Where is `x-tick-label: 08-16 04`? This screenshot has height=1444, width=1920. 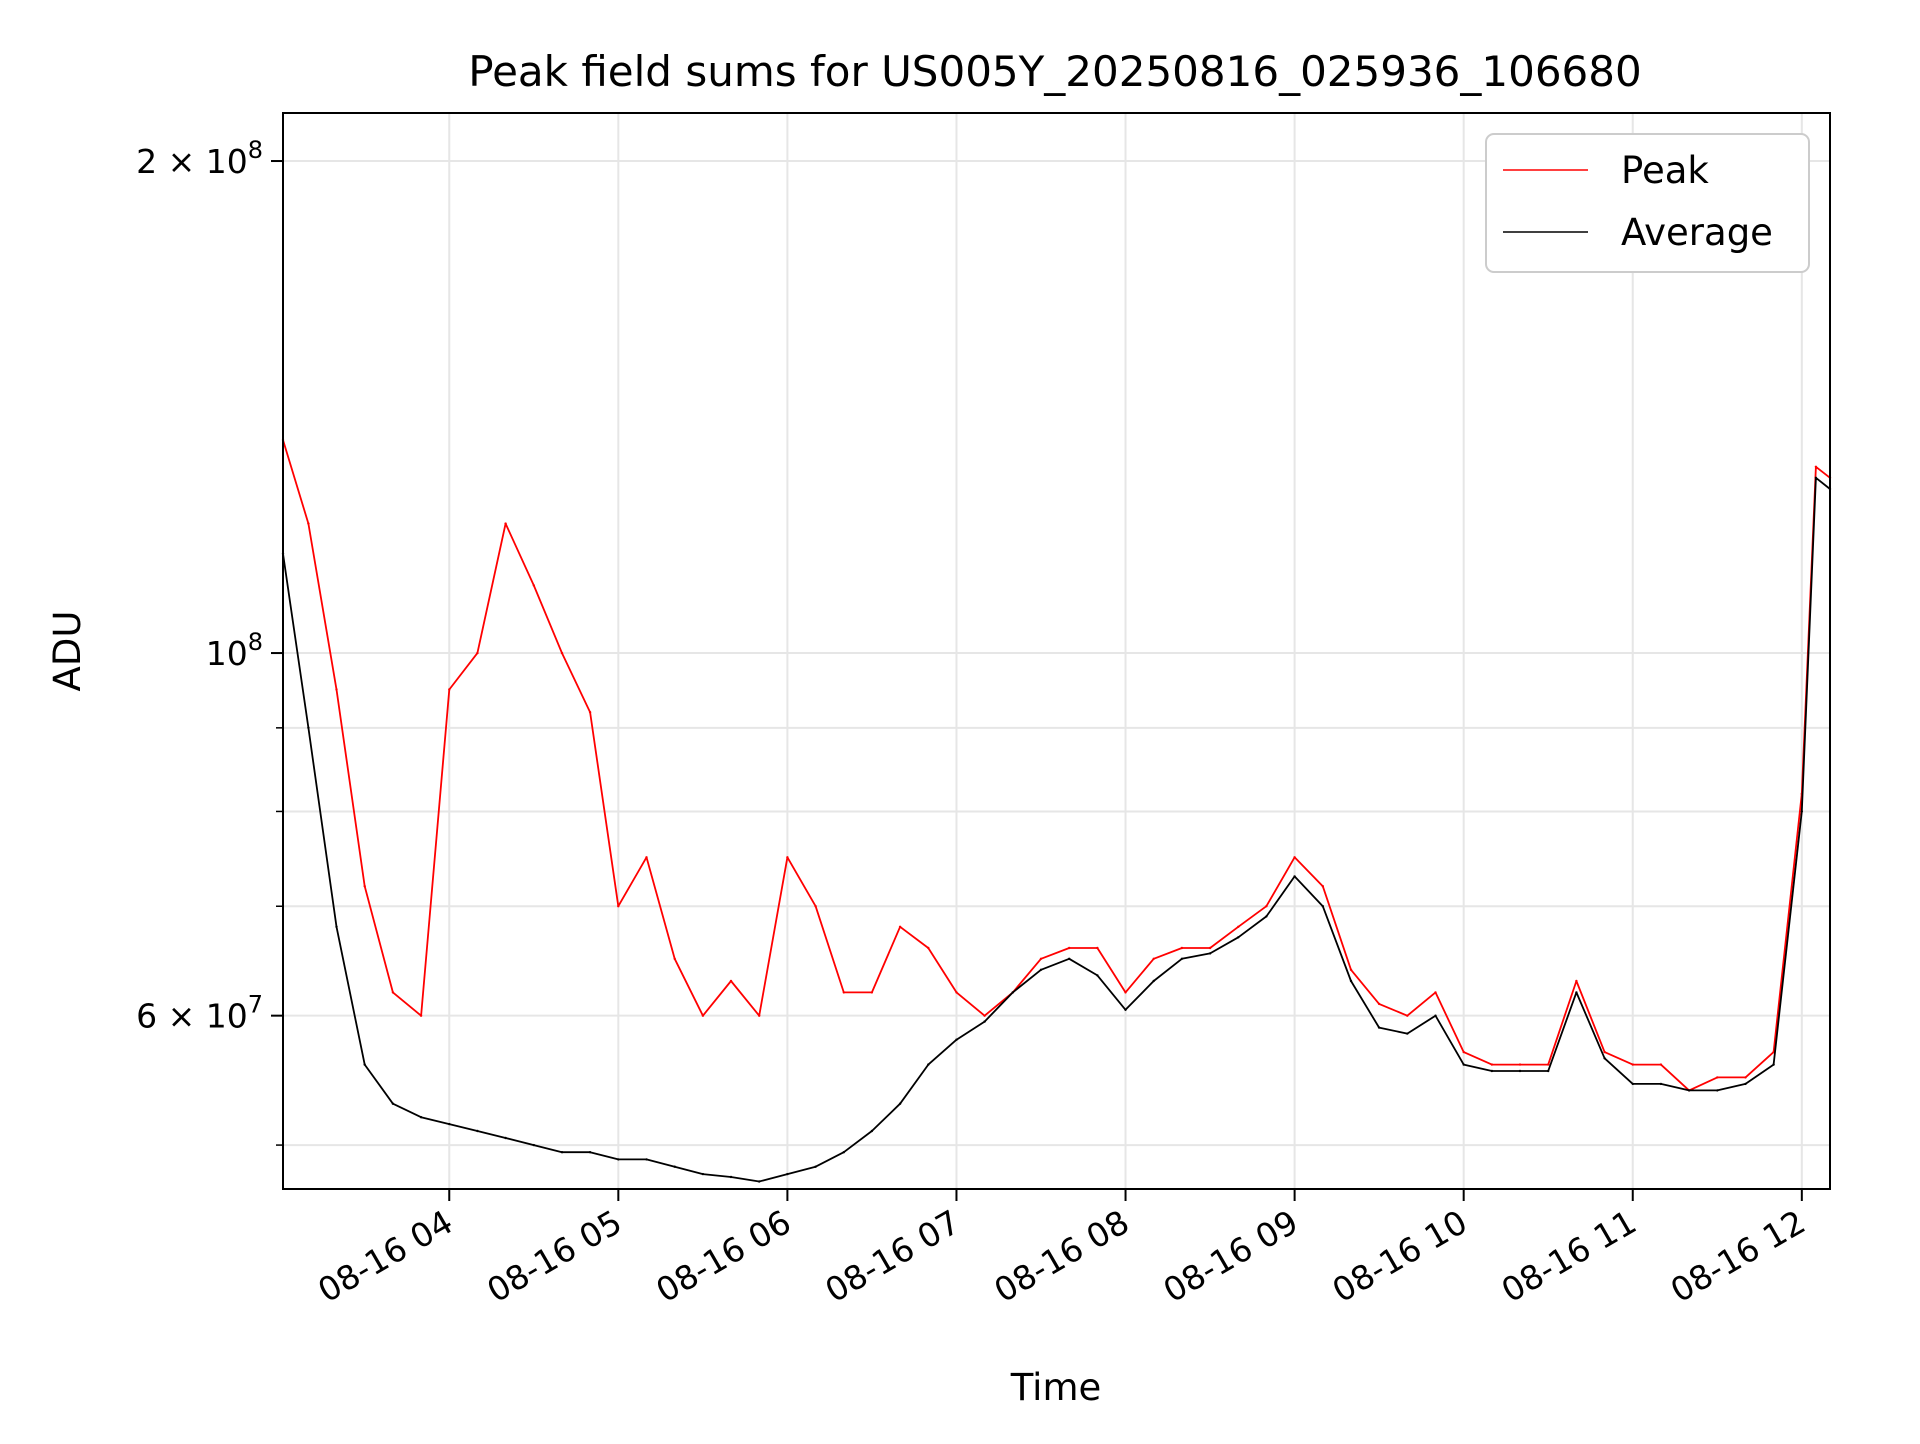
x-tick-label: 08-16 04 is located at coordinates (385, 1256).